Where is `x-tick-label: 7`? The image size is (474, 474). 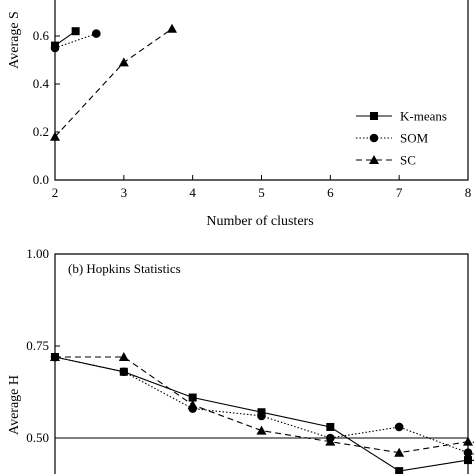
x-tick-label: 7 is located at coordinates (399, 192).